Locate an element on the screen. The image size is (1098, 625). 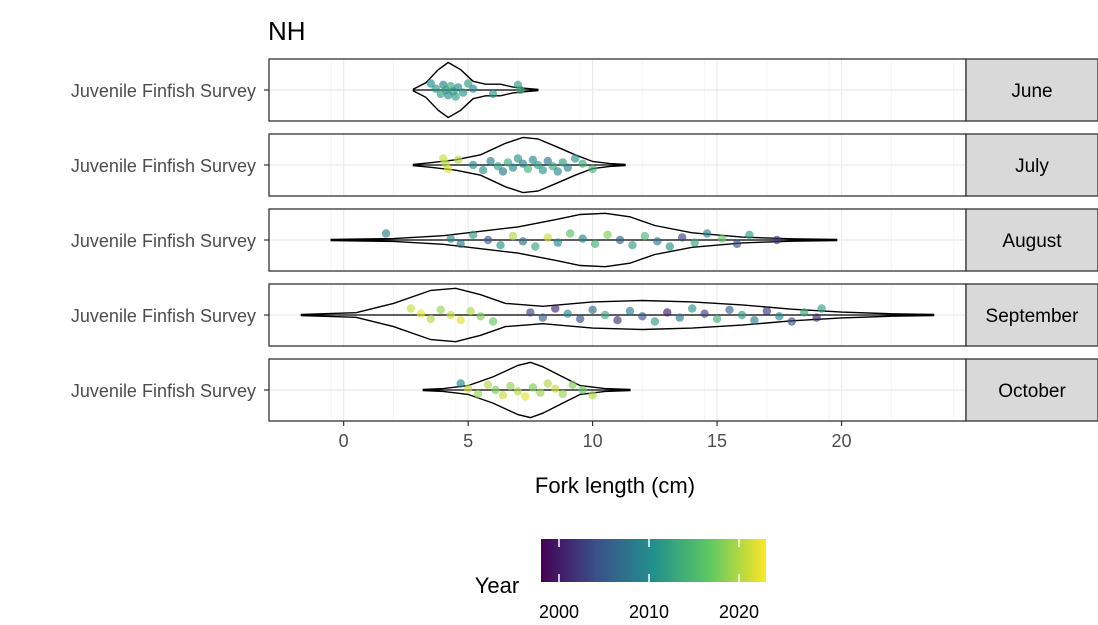
facet-october: October Juvenile Finfish Survey is located at coordinates (584, 390).